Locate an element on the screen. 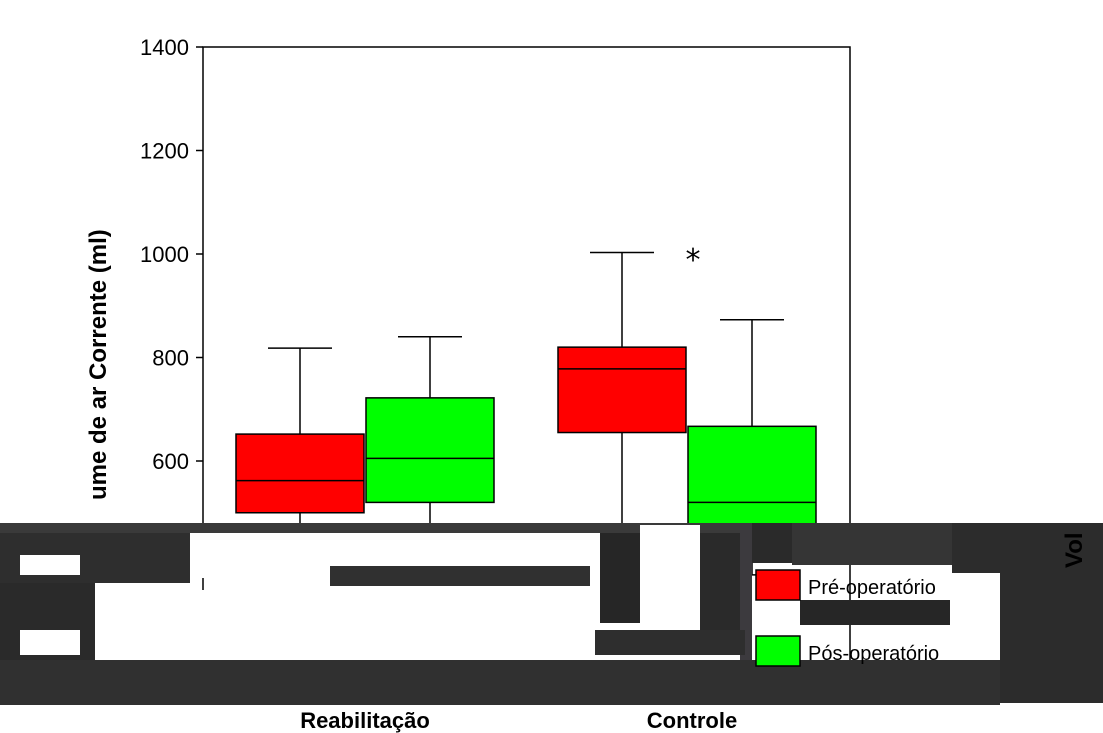 This screenshot has height=733, width=1103. box-controle-pos-body is located at coordinates (752, 480).